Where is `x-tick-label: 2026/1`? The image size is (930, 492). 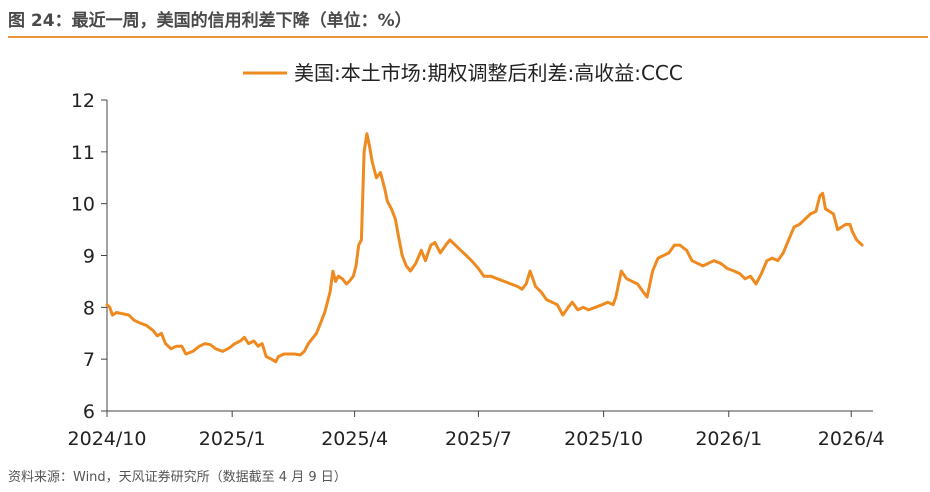
x-tick-label: 2026/1 is located at coordinates (728, 439).